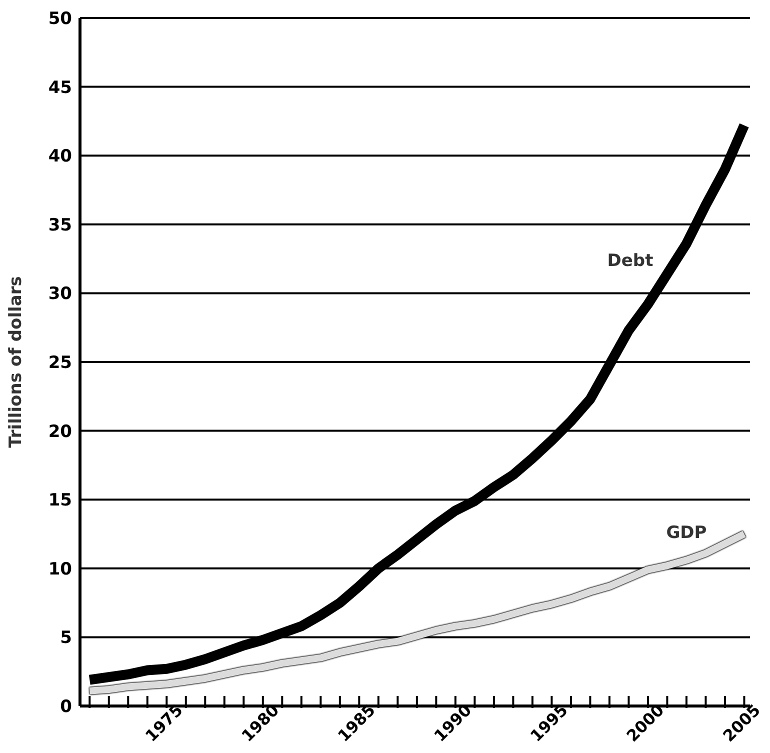  I want to click on y-tick-label: 25, so click(60, 363).